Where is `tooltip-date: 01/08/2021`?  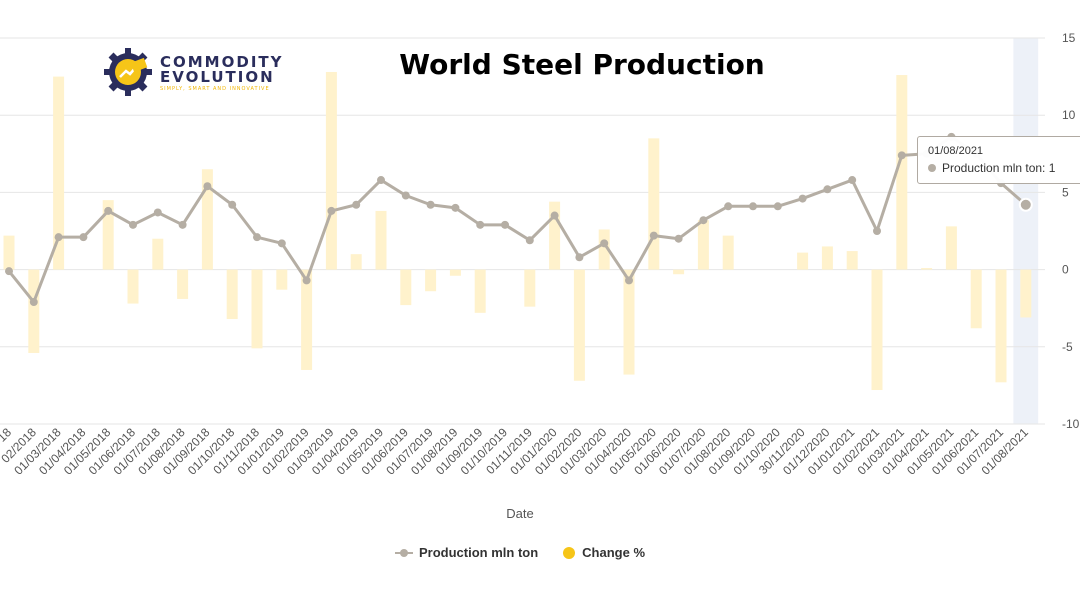
tooltip-date: 01/08/2021 is located at coordinates (956, 151).